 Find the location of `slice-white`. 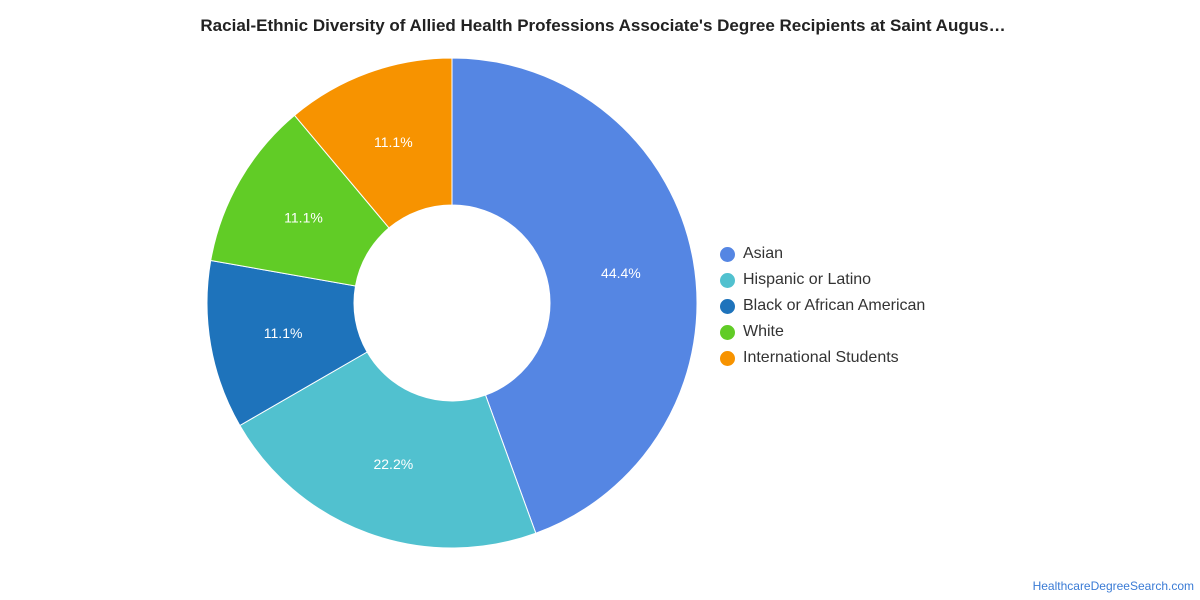

slice-white is located at coordinates (300, 200).